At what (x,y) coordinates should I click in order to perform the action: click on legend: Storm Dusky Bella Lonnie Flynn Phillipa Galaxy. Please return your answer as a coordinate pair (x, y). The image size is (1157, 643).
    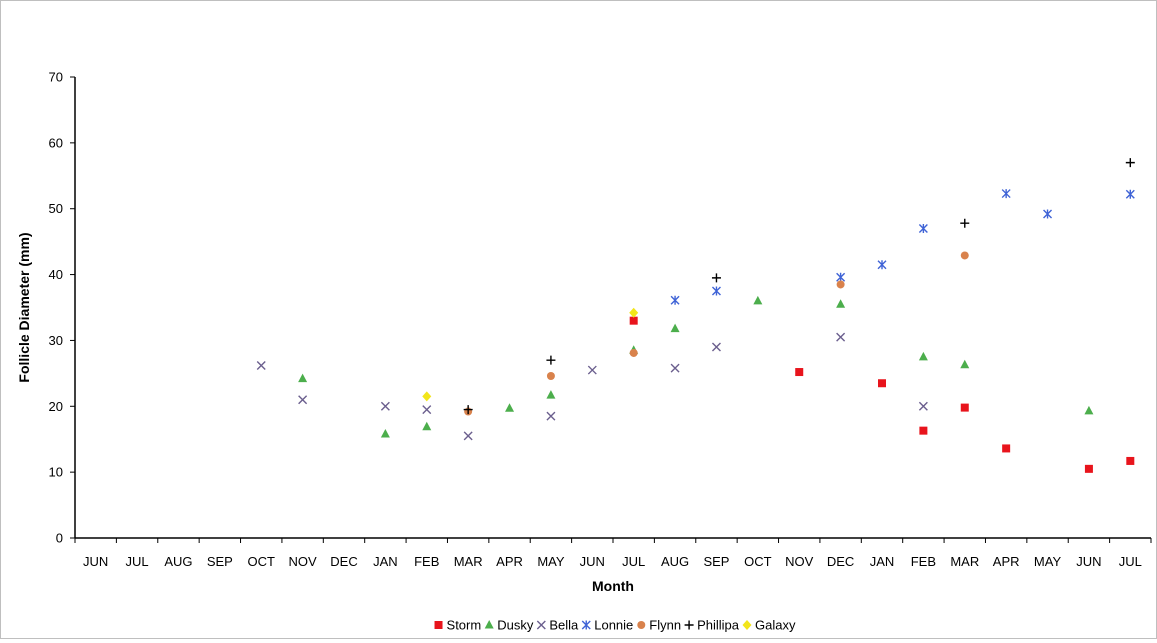
    Looking at the image, I should click on (615, 625).